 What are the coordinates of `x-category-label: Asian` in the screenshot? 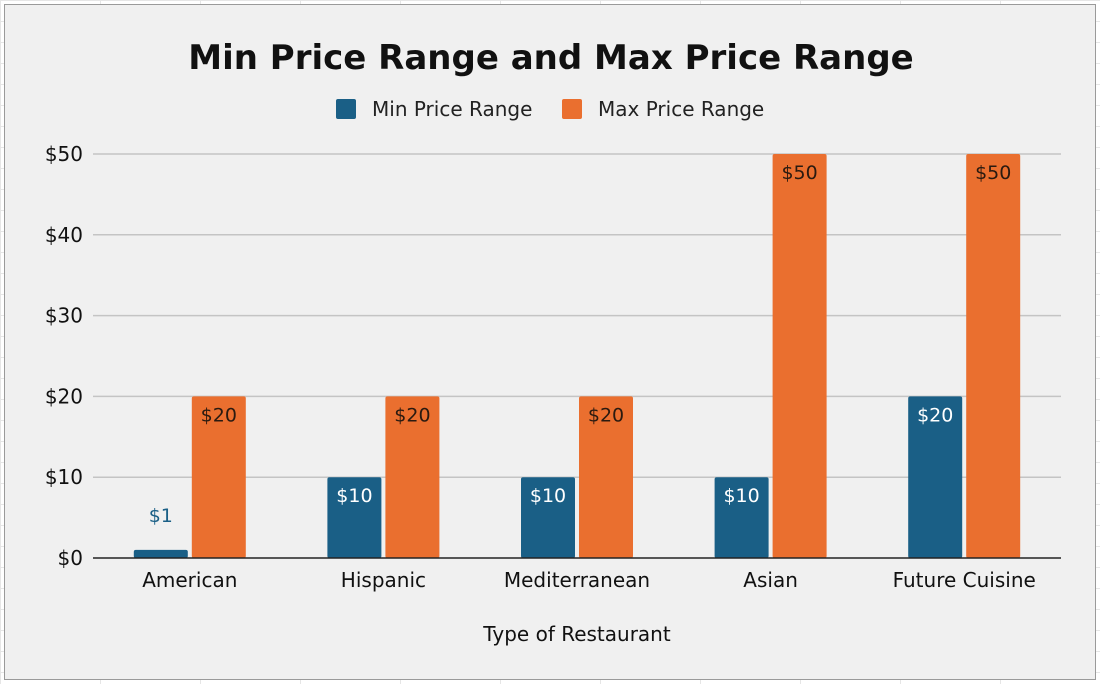 It's located at (770, 580).